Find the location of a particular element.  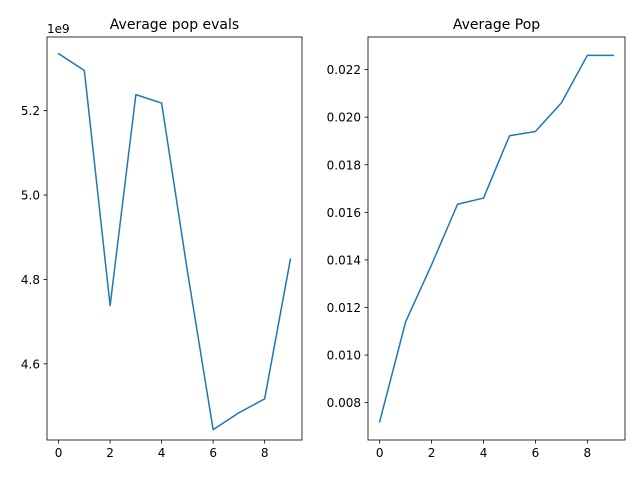

y-tick-label: 0.018 is located at coordinates (344, 165).